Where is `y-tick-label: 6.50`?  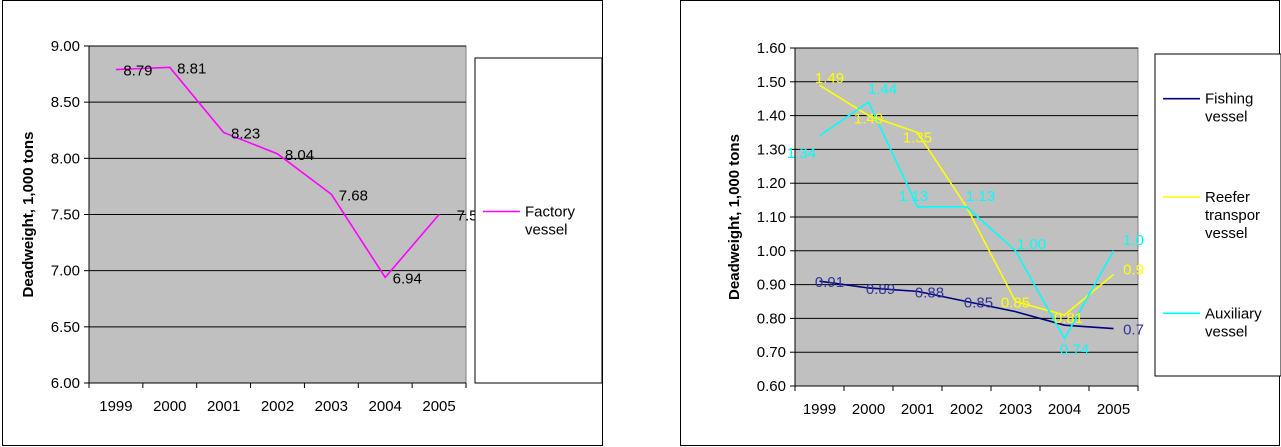
y-tick-label: 6.50 is located at coordinates (65, 327).